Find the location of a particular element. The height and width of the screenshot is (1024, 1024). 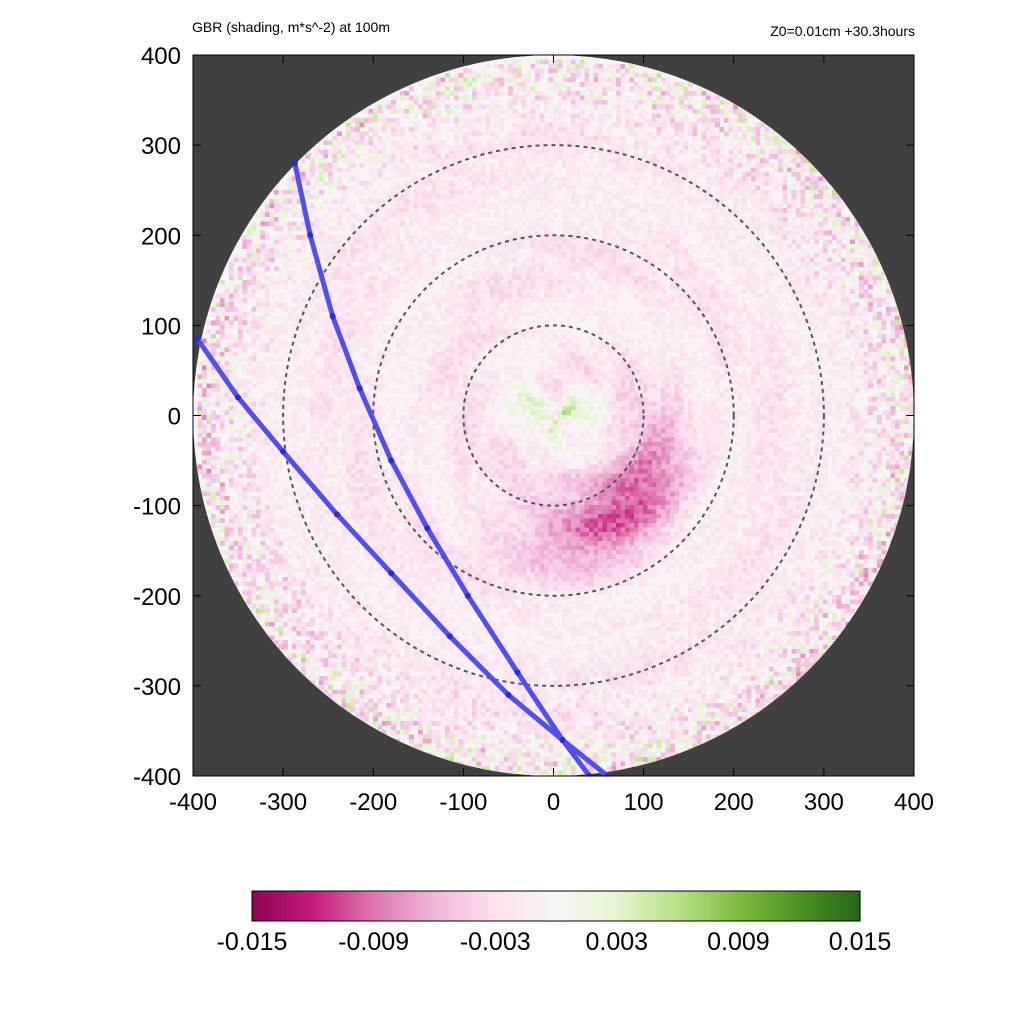

x-tick-label: -300 is located at coordinates (283, 802).